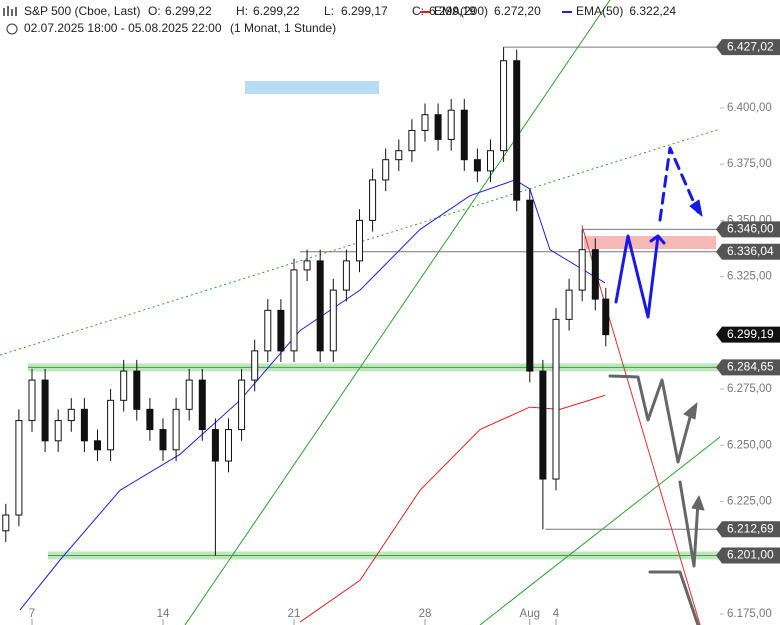 The width and height of the screenshot is (780, 625). I want to click on x-tick-label: 7, so click(32, 614).